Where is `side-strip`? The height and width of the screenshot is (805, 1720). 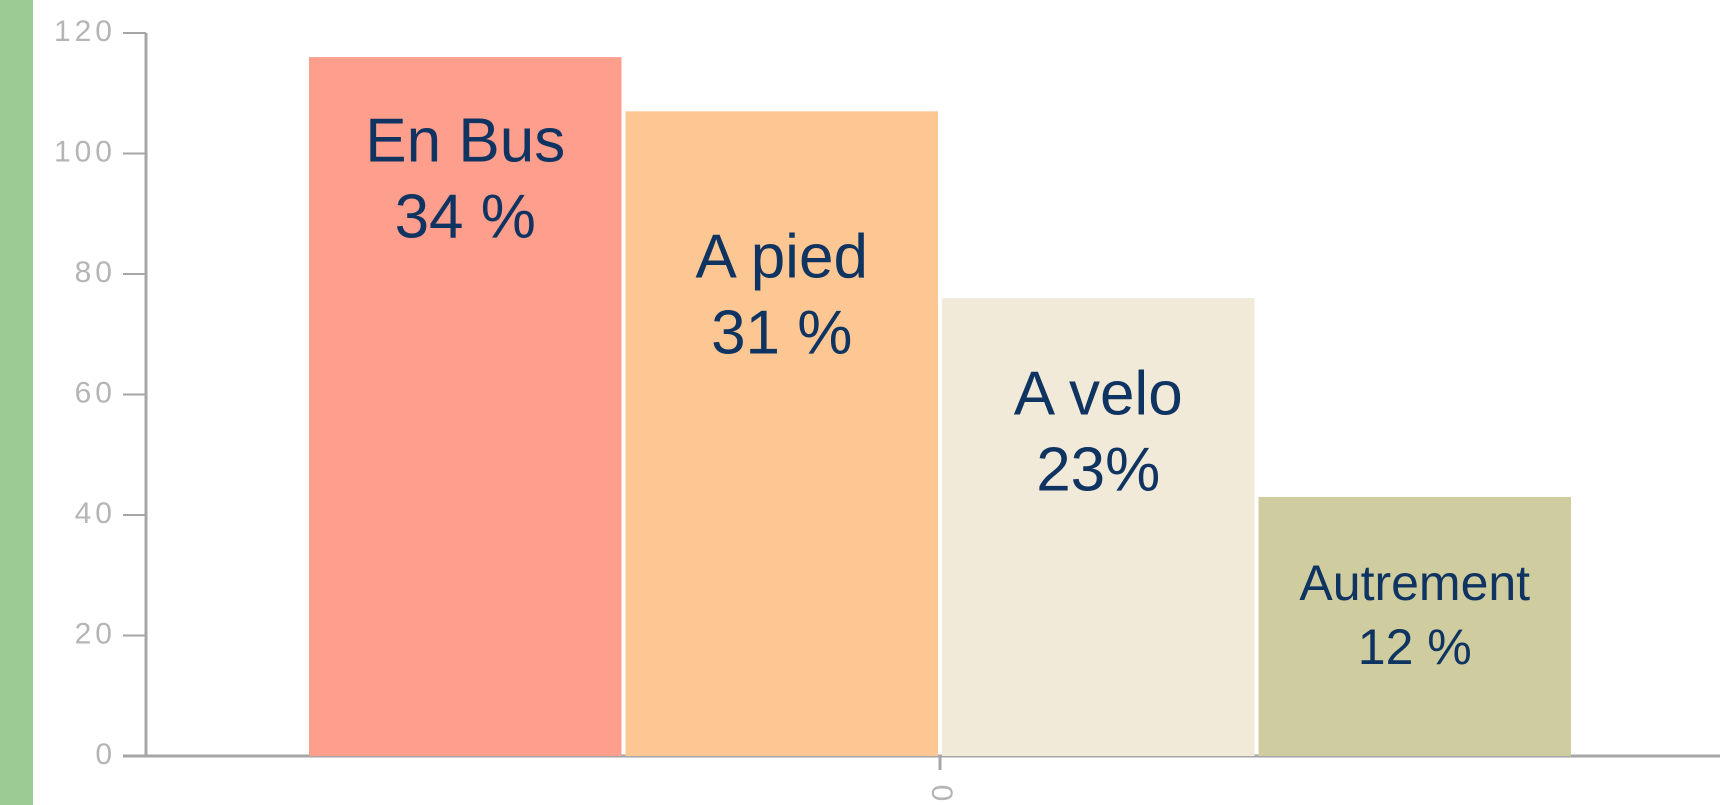 side-strip is located at coordinates (16, 402).